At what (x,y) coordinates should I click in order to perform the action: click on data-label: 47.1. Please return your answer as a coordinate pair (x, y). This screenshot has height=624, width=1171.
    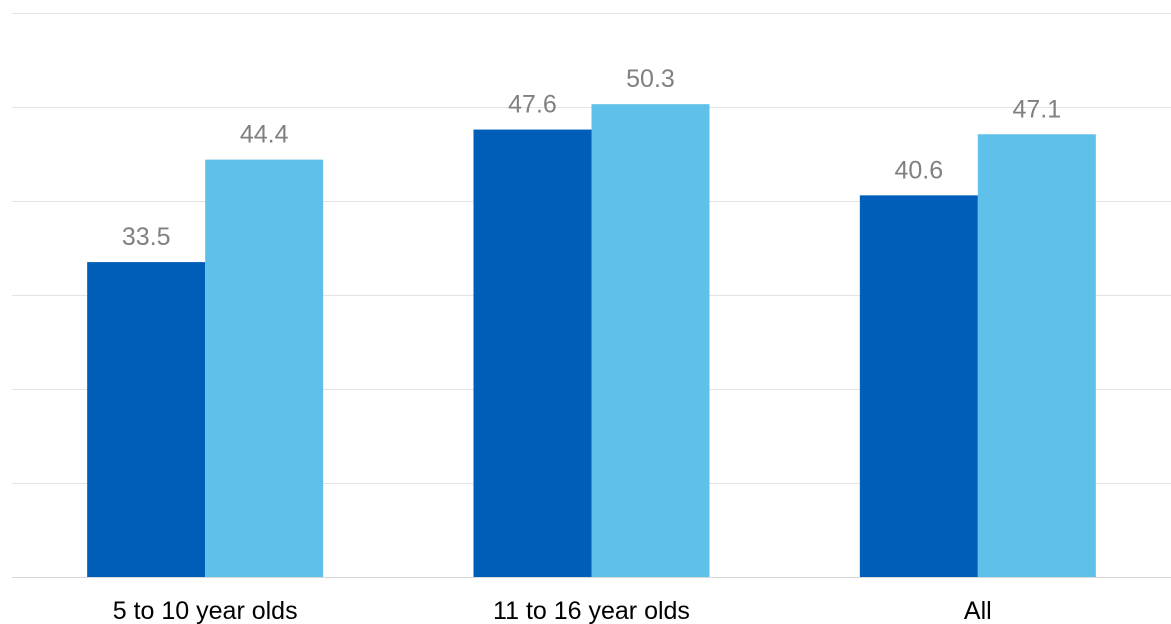
    Looking at the image, I should click on (1036, 109).